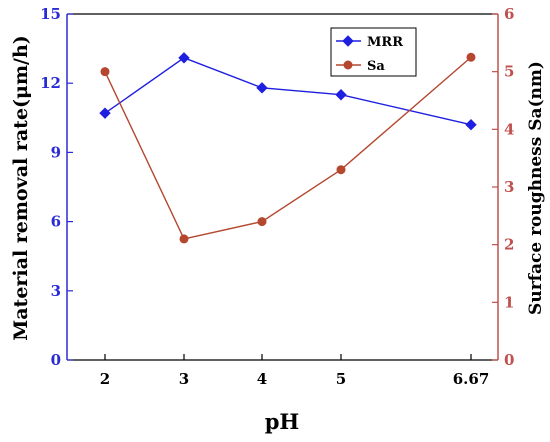 The height and width of the screenshot is (442, 550). Describe the element at coordinates (50, 83) in the screenshot. I see `left-y-tick-label: 12` at that location.